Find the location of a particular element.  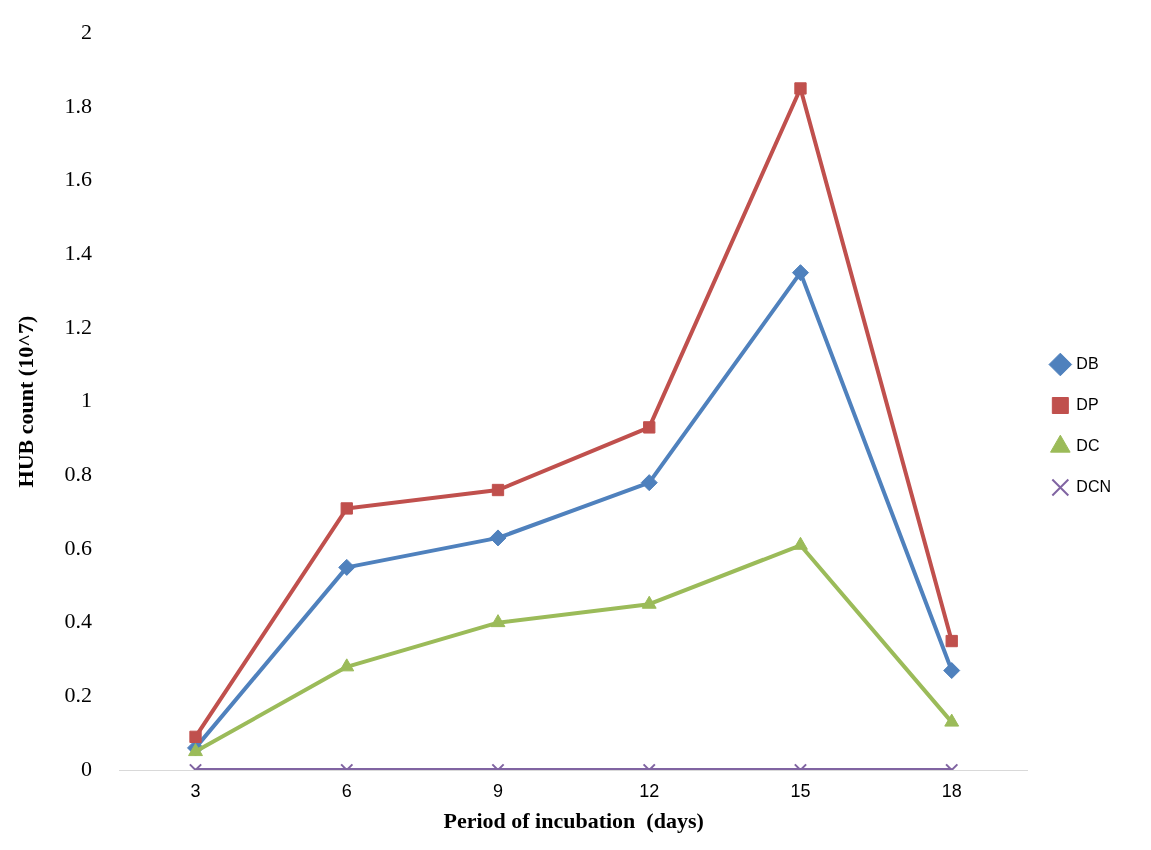

x-tick-label: 12 is located at coordinates (649, 790).